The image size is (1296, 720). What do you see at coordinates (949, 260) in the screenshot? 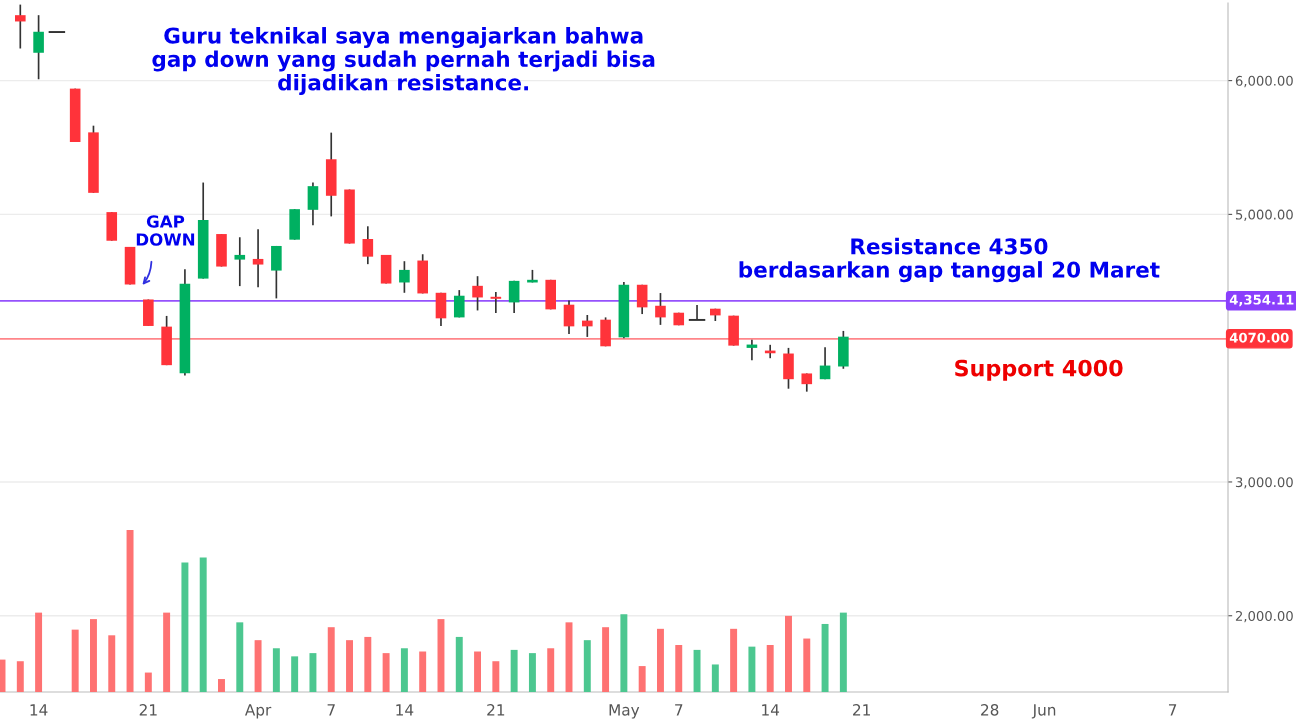
I see `annotation: Resistance 4350 berdasarkan gap tanggal 20 Maret` at bounding box center [949, 260].